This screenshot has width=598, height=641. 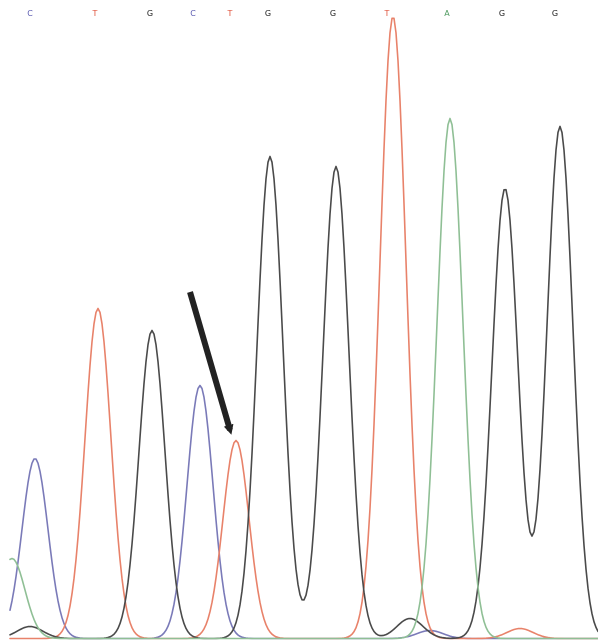 I want to click on annotation-layer, so click(x=210, y=363).